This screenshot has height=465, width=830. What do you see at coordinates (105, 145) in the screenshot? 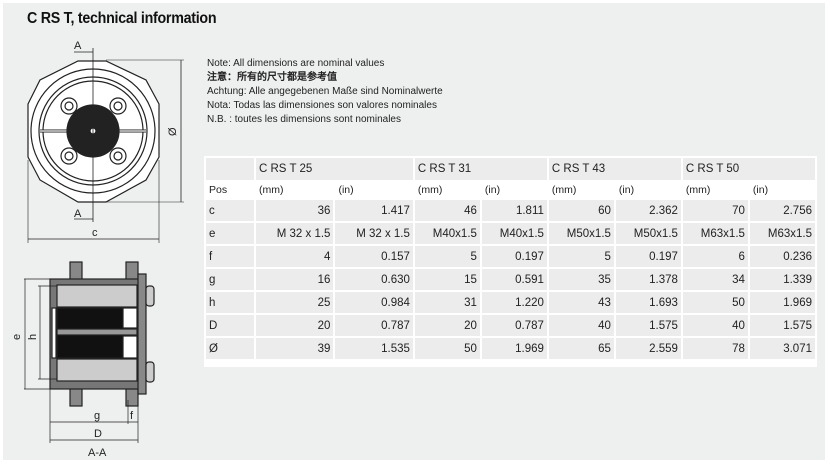
I see `top-view-drawing` at bounding box center [105, 145].